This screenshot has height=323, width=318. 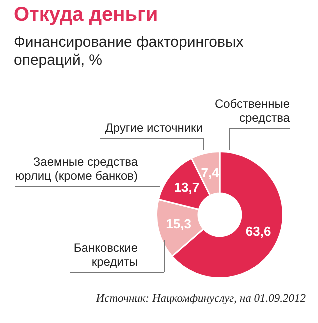 I want to click on data-label: 13,7, so click(x=187, y=188).